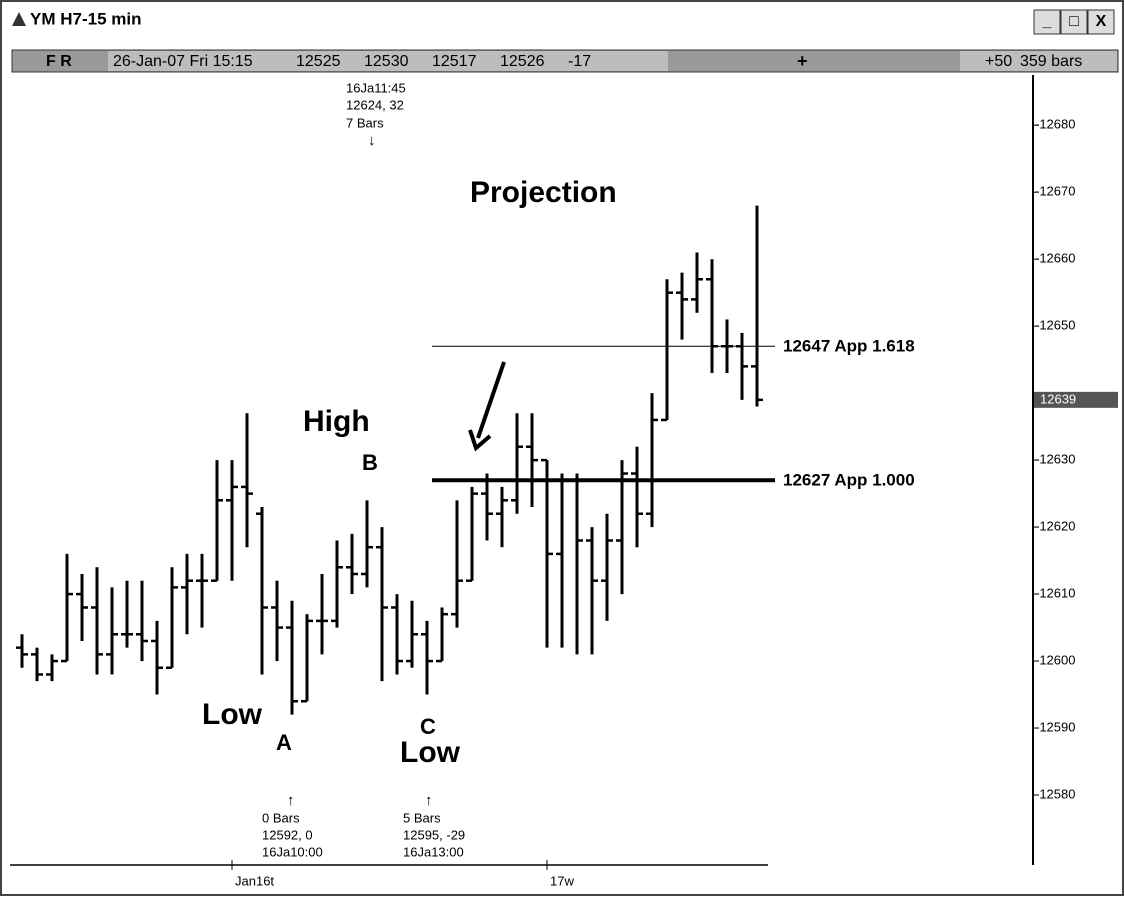  I want to click on annotation: 0 Bars, so click(281, 817).